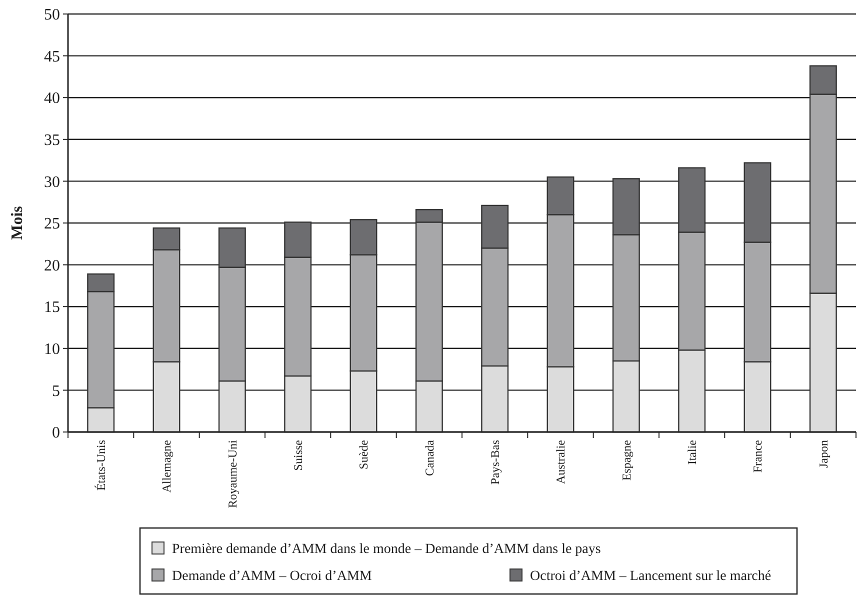  I want to click on y-tick-label: 15, so click(52, 307).